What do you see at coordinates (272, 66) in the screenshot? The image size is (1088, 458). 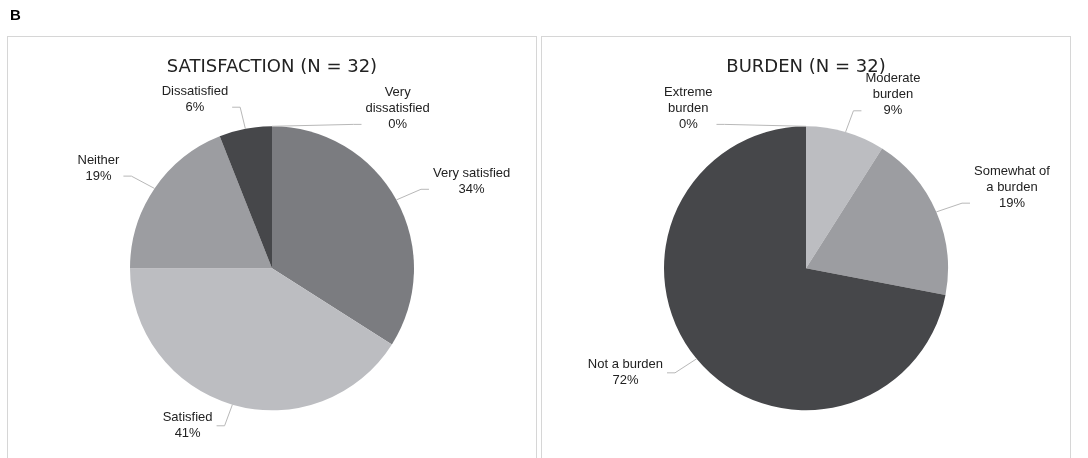 I see `chart-title: SATISFACTION (N = 32)` at bounding box center [272, 66].